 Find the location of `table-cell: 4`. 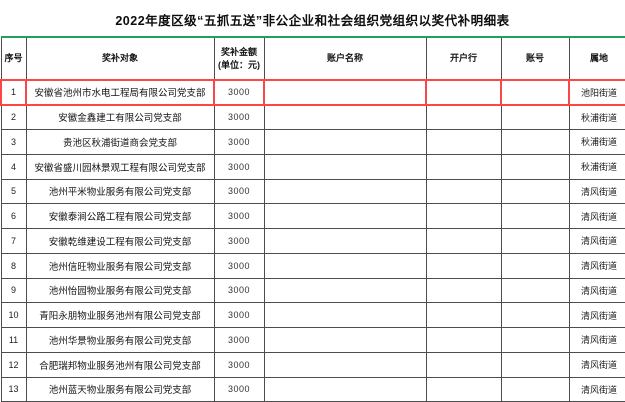

table-cell: 4 is located at coordinates (13, 166).